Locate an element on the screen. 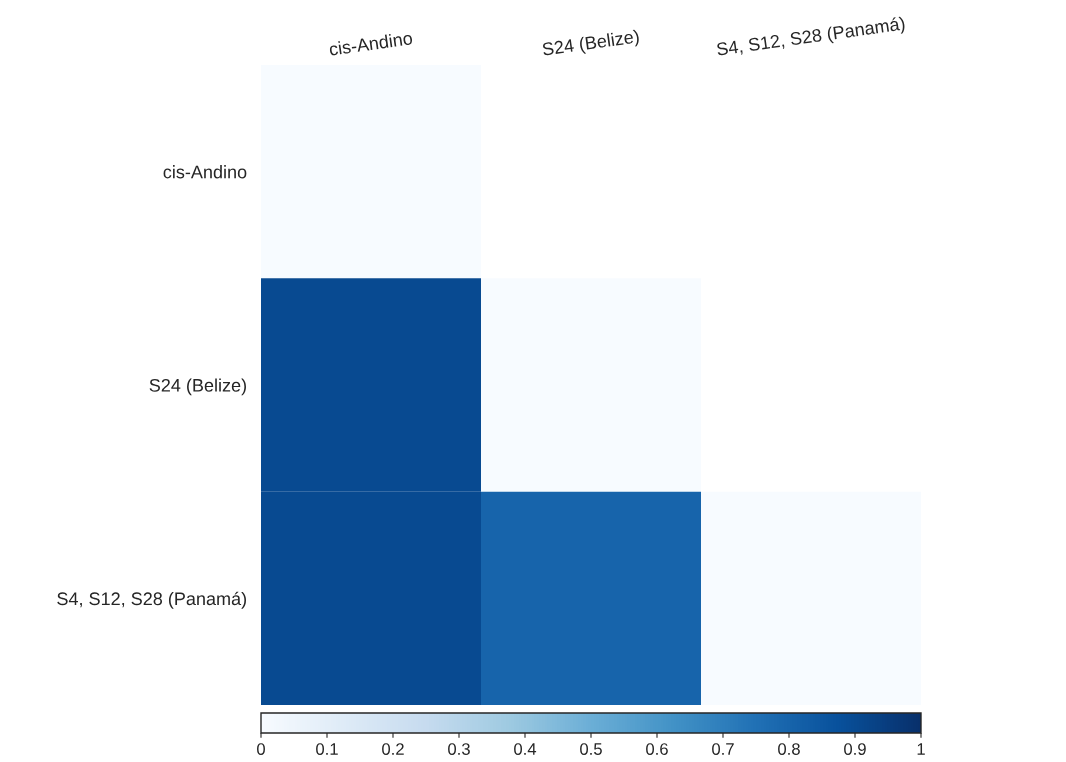 Image resolution: width=1066 pixels, height=762 pixels. x-tick-label: S4, S12, S28 (Panamá) is located at coordinates (811, 38).